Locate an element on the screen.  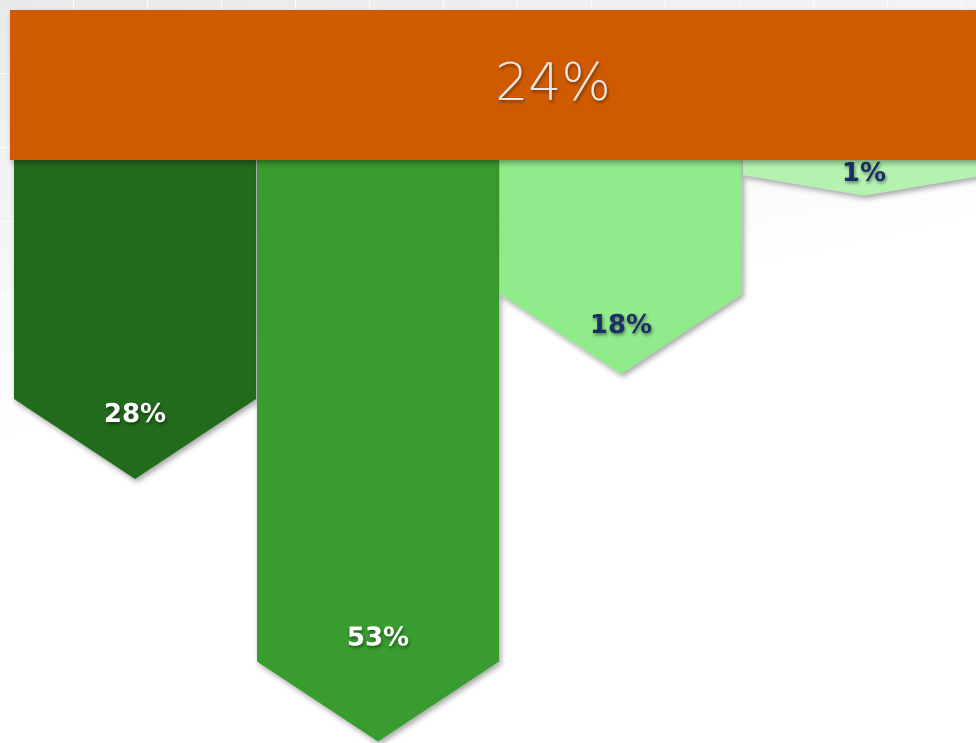
banner-label: 24% is located at coordinates (553, 83).